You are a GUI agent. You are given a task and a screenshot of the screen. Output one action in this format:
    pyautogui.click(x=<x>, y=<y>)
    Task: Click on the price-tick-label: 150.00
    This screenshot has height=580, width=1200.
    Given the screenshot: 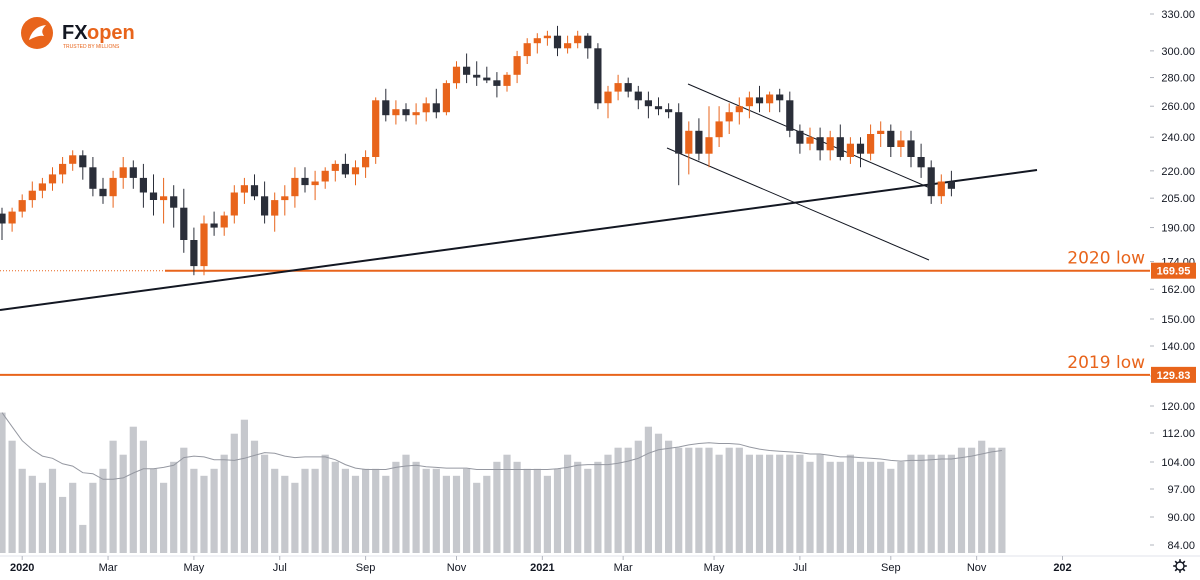 What is the action you would take?
    pyautogui.click(x=1178, y=320)
    